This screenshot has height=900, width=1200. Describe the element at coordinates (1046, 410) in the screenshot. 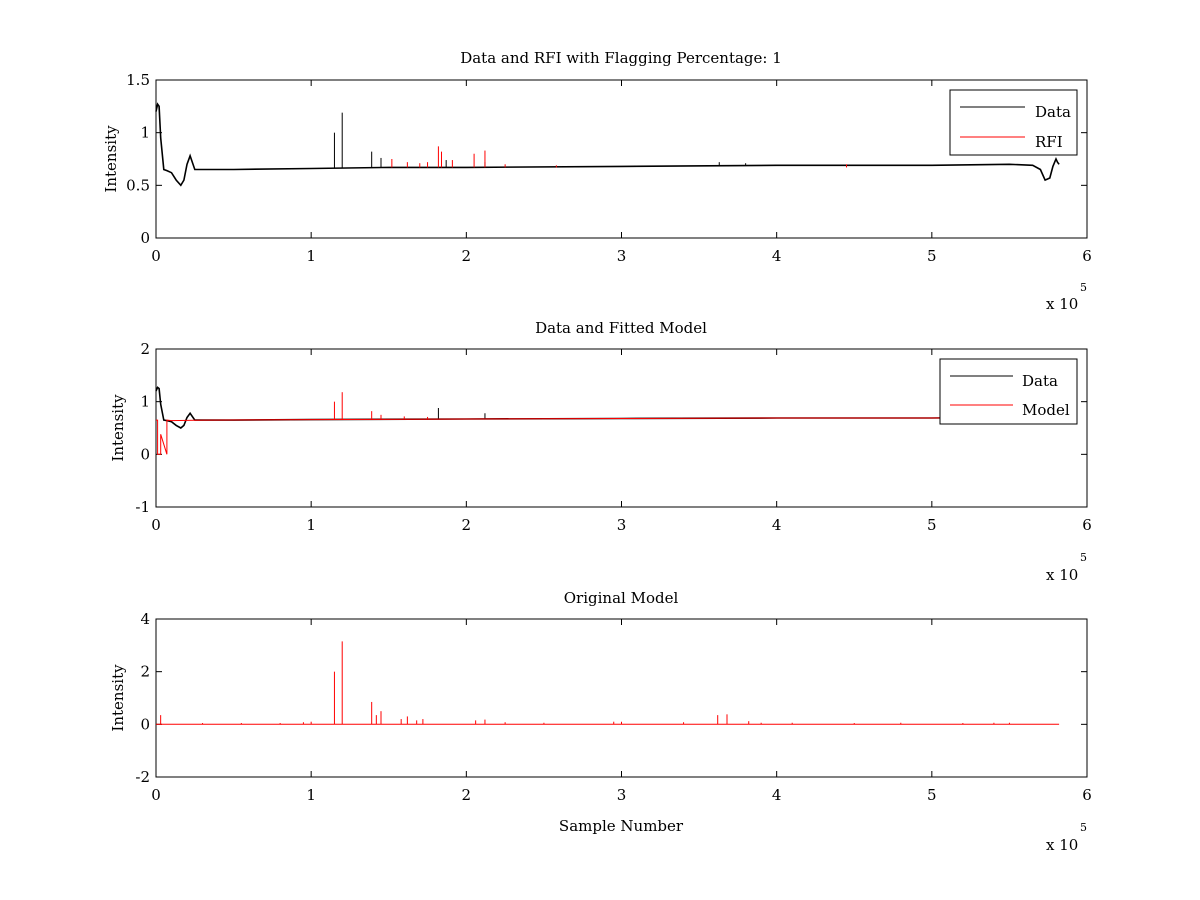

I see `legend-label-model: Model` at that location.